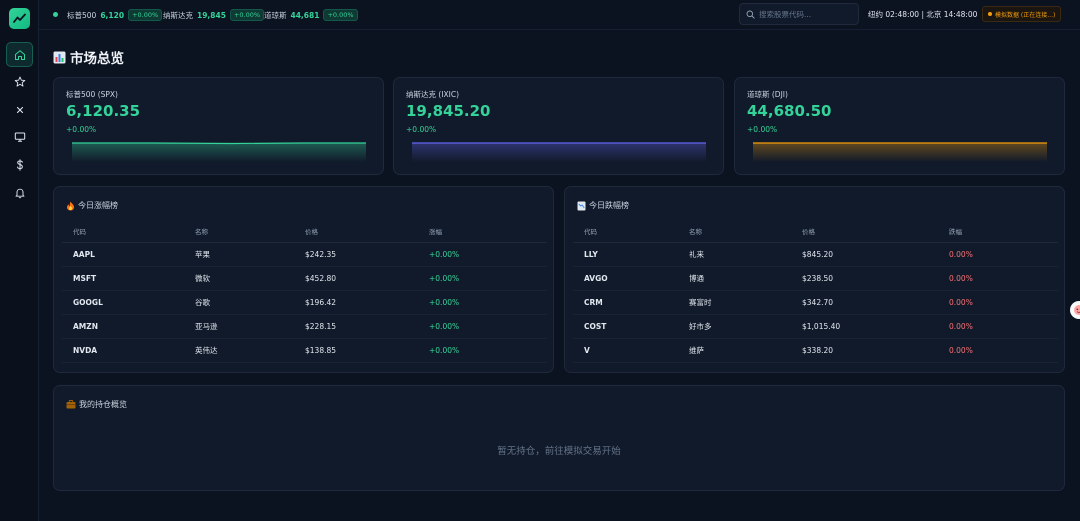  I want to click on gainers-title: 今日涨幅榜, so click(98, 205).